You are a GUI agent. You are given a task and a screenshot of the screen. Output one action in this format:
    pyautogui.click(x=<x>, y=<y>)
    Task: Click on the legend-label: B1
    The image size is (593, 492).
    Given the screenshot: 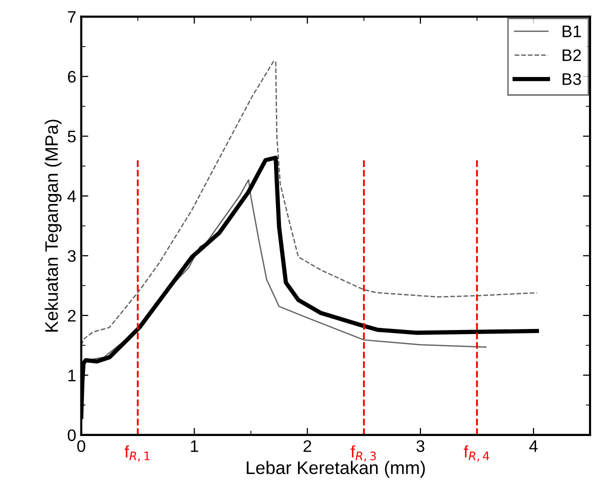 What is the action you would take?
    pyautogui.click(x=571, y=32)
    